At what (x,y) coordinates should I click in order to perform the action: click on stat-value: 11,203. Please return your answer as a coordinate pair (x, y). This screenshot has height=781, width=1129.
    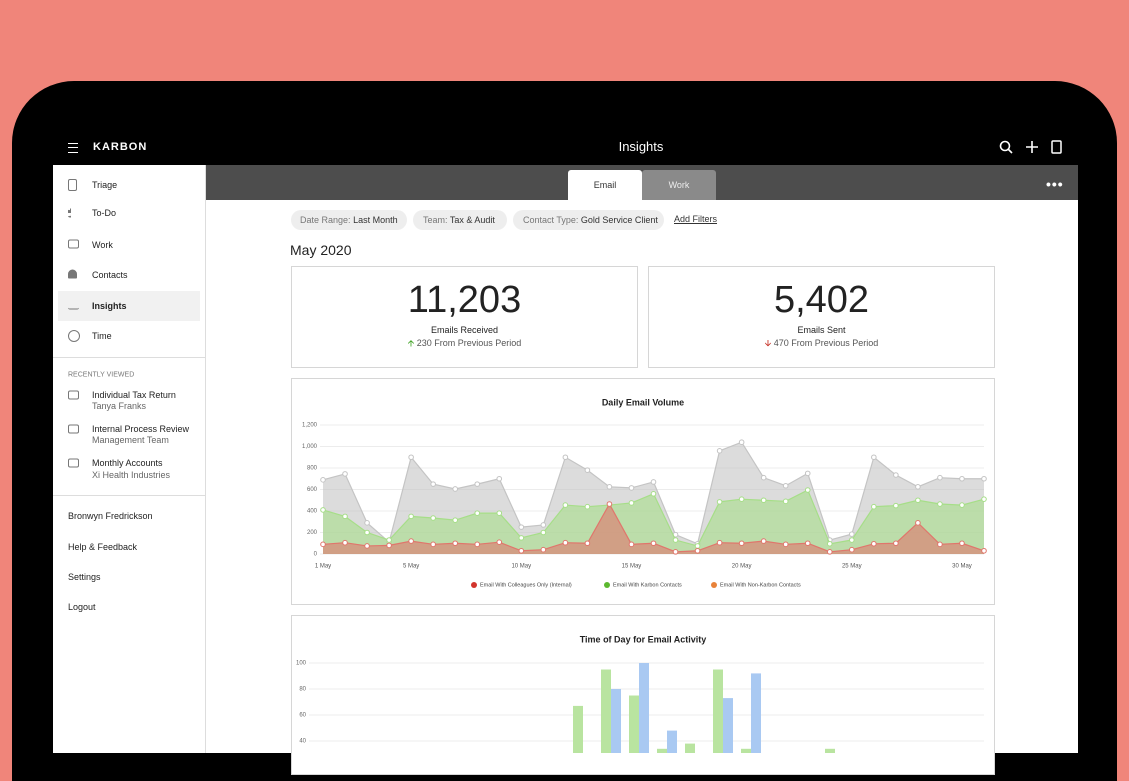
    Looking at the image, I should click on (464, 300).